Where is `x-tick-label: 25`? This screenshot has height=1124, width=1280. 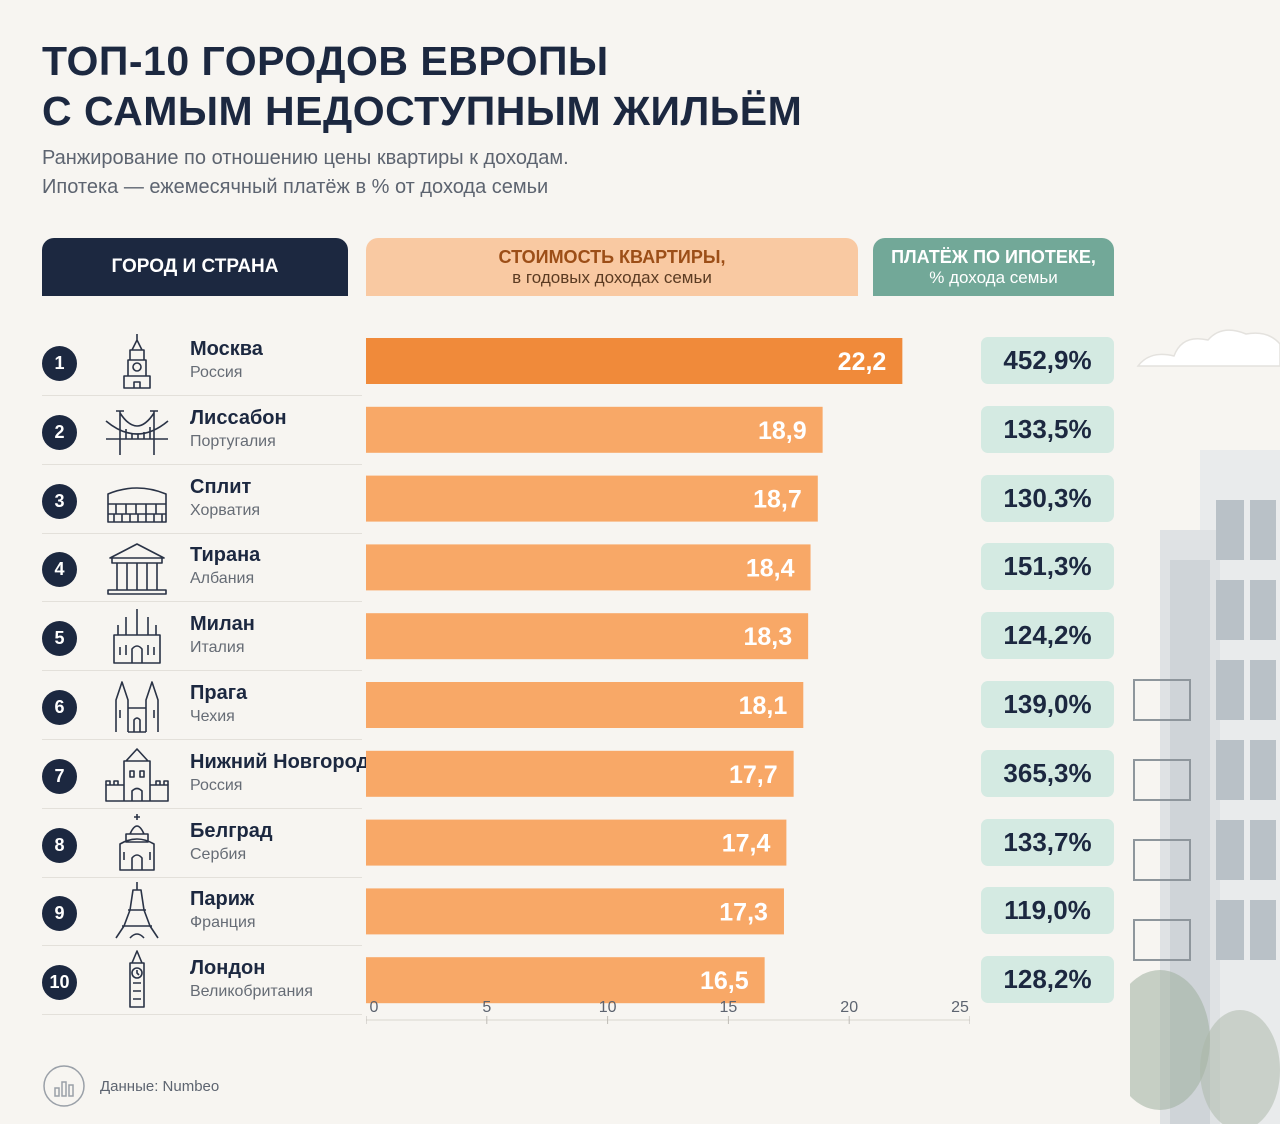
x-tick-label: 25 is located at coordinates (960, 1007).